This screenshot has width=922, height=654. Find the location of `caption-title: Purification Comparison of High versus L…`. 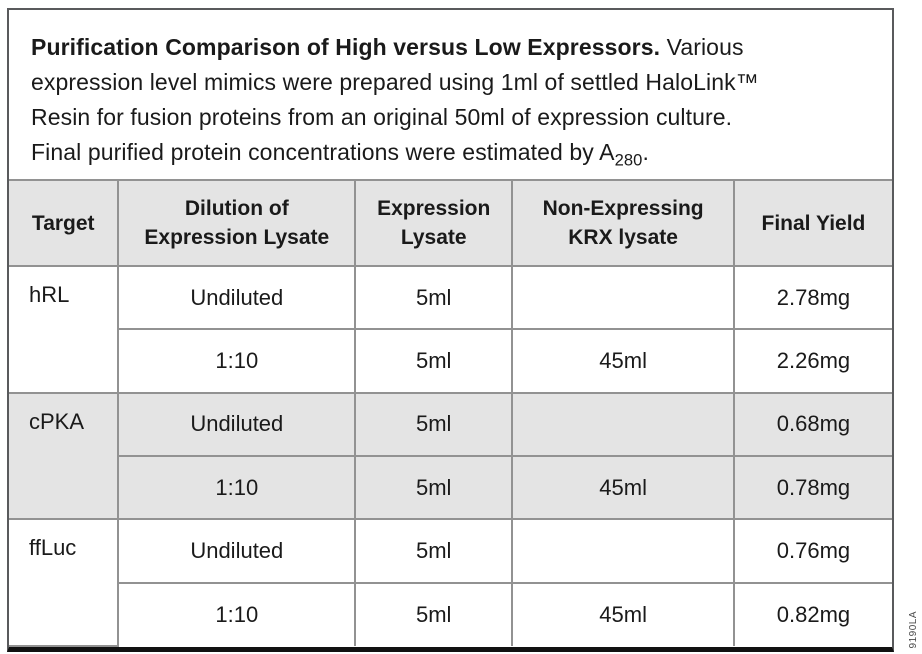

caption-title: Purification Comparison of High versus L… is located at coordinates (346, 47).